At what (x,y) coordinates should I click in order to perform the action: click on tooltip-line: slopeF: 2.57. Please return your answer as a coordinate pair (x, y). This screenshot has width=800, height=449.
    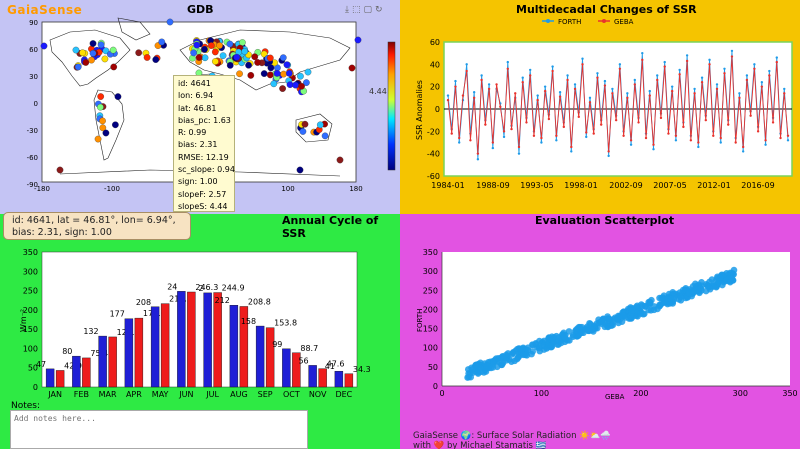
    Looking at the image, I should click on (202, 194).